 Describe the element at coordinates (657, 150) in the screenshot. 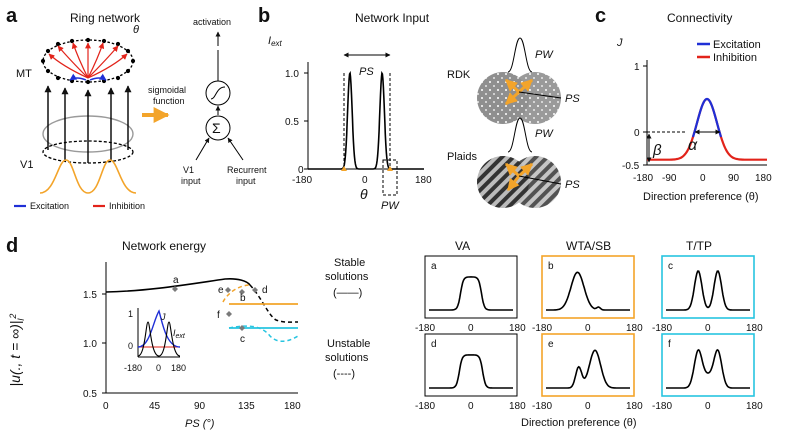

I see `beta-label: β` at that location.